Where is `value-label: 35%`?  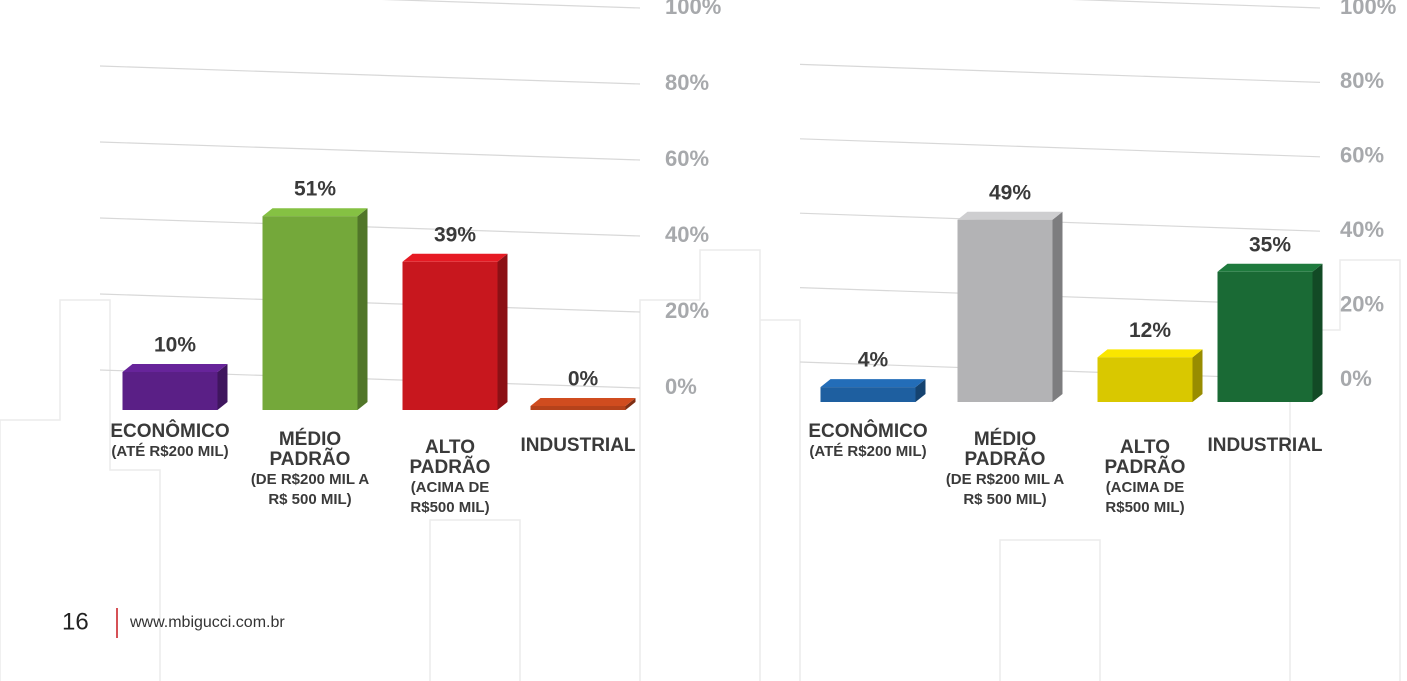
value-label: 35% is located at coordinates (1270, 244).